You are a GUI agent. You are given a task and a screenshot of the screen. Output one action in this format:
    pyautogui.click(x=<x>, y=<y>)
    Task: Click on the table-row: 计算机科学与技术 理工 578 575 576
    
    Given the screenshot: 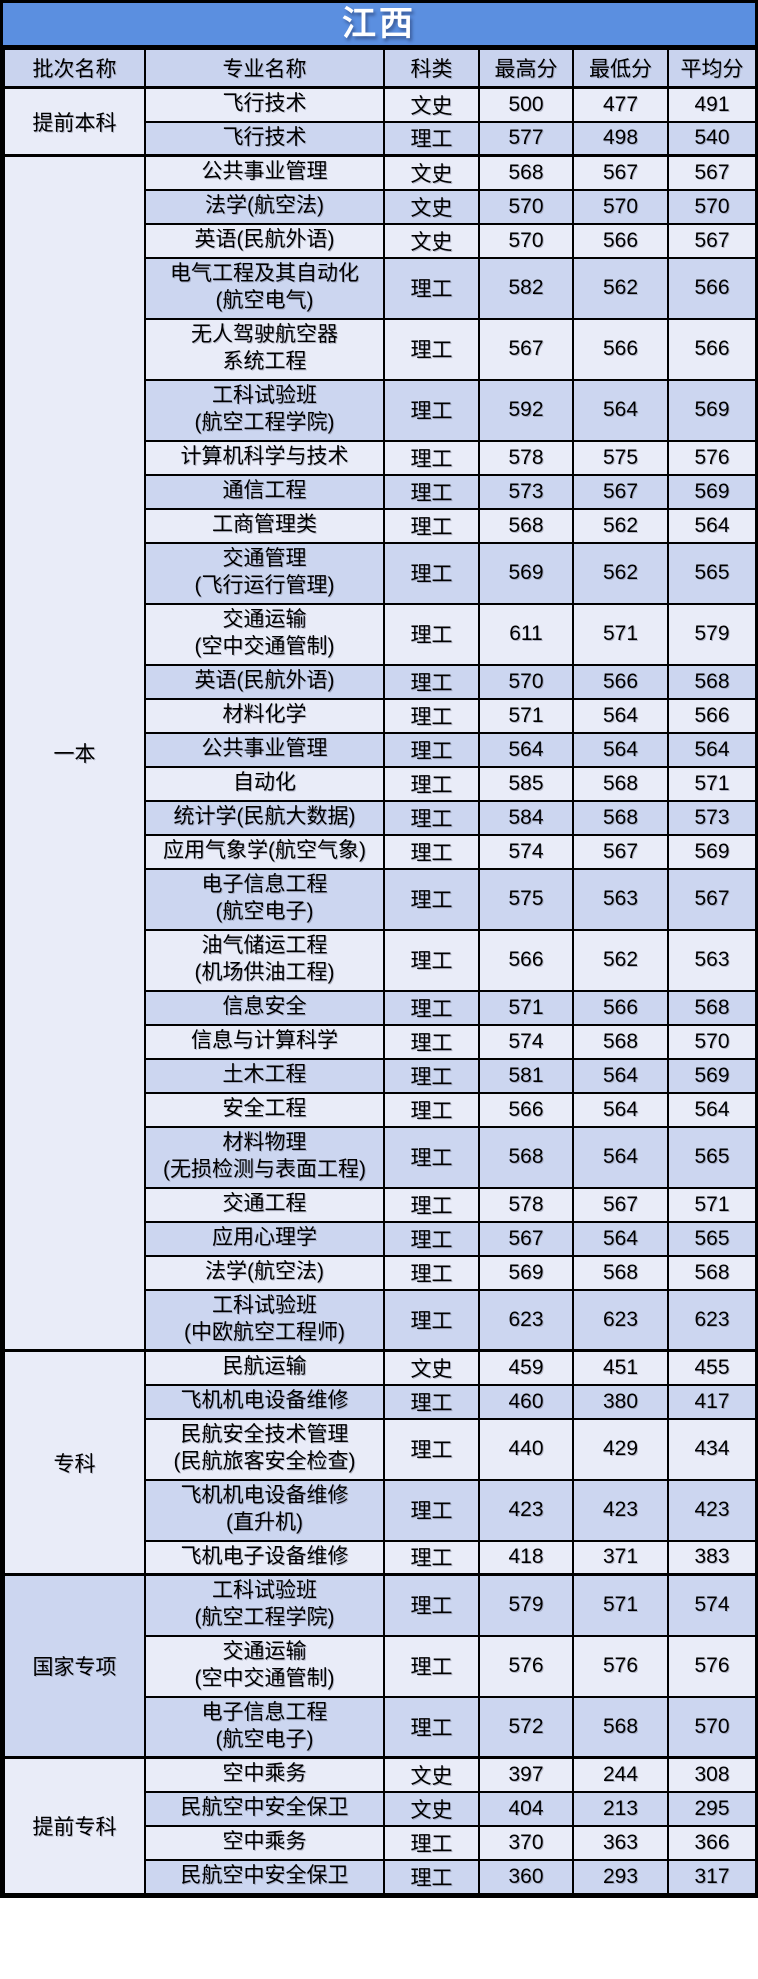 What is the action you would take?
    pyautogui.click(x=380, y=457)
    